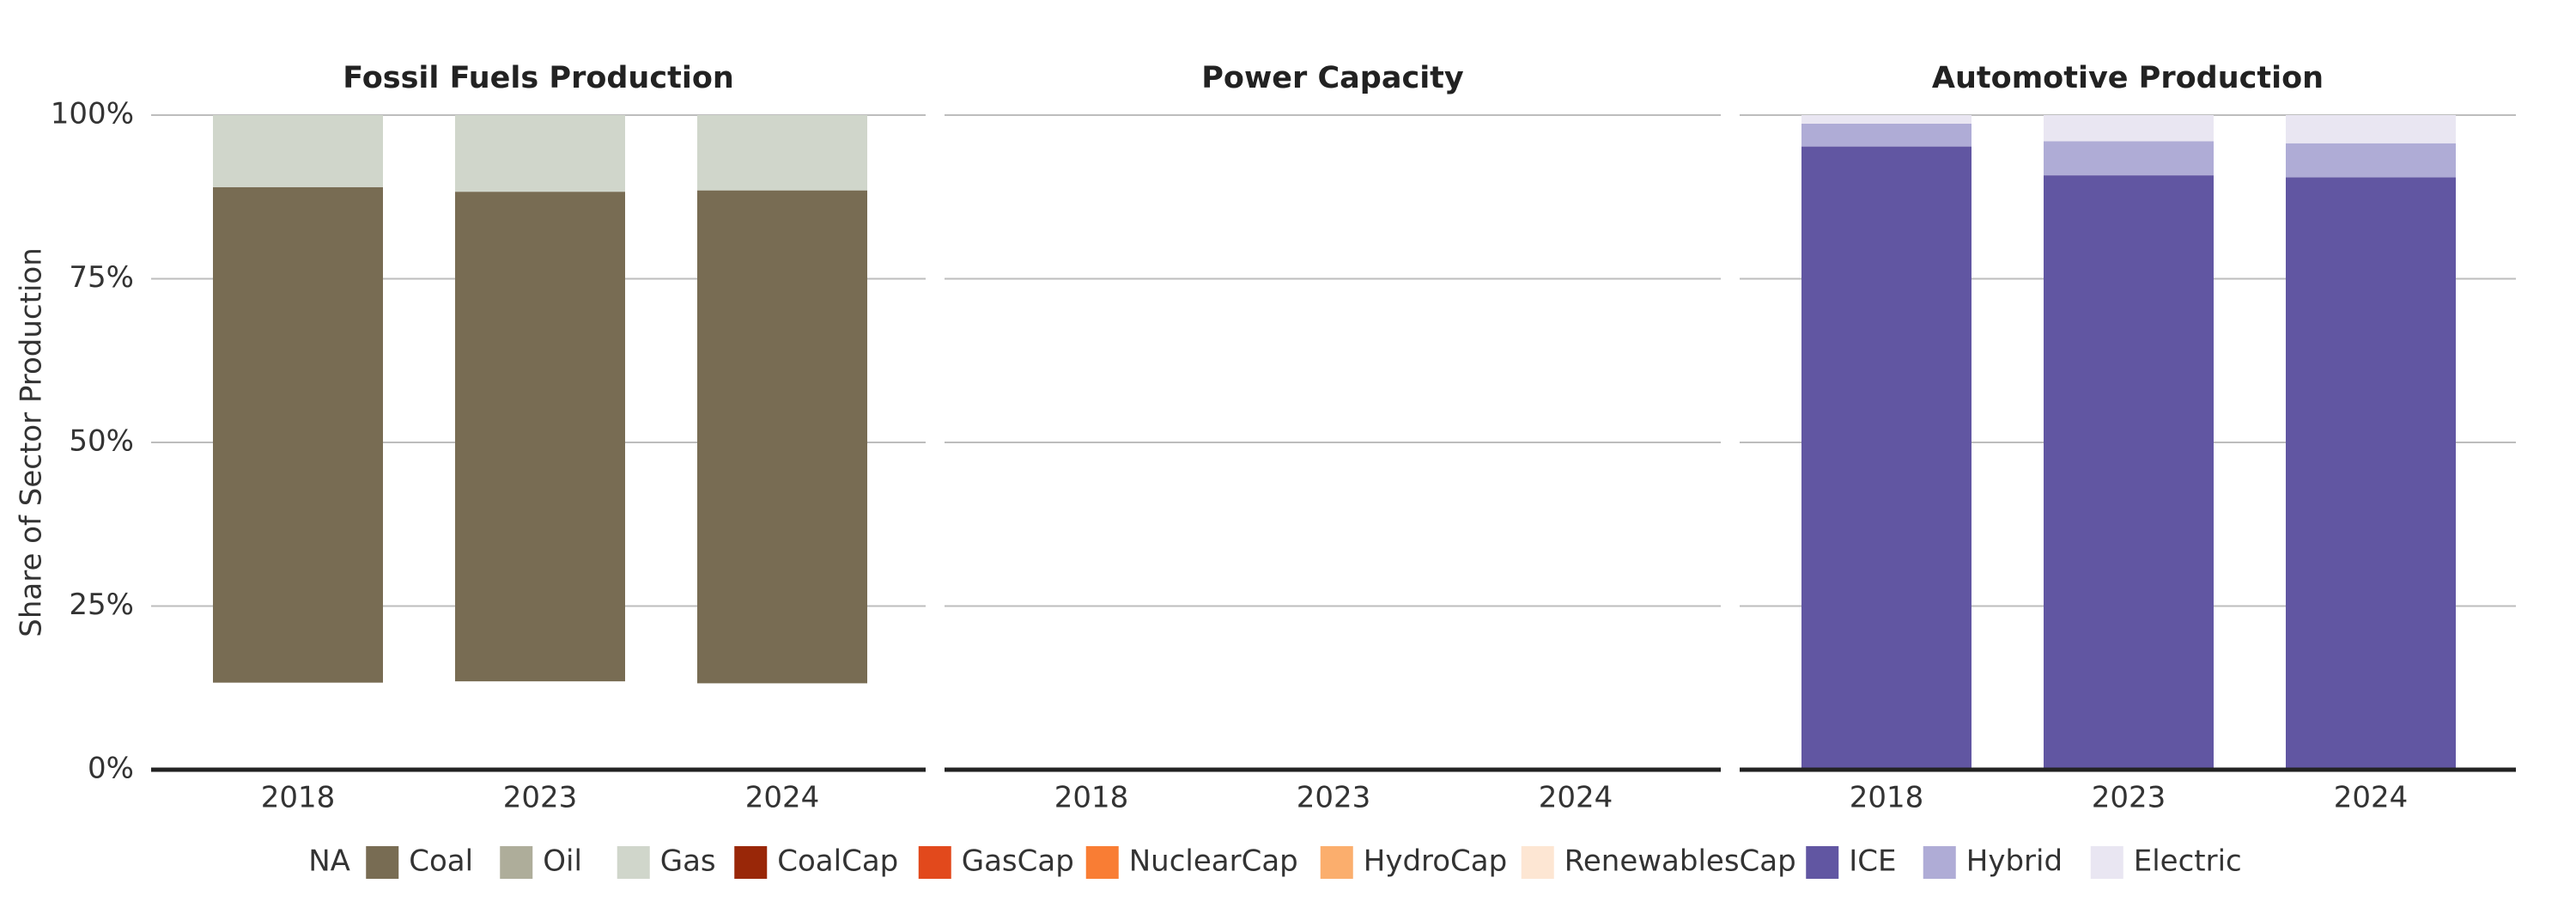 The width and height of the screenshot is (2576, 902). Describe the element at coordinates (2371, 129) in the screenshot. I see `automotive-production-bar-electric-2024` at that location.